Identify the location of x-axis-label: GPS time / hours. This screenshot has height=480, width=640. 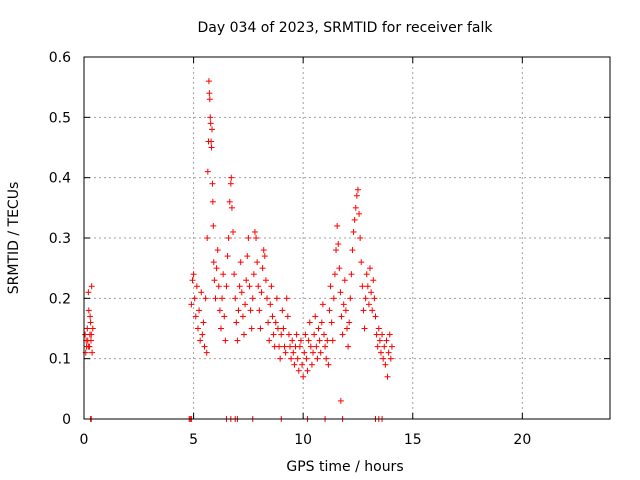
(344, 467).